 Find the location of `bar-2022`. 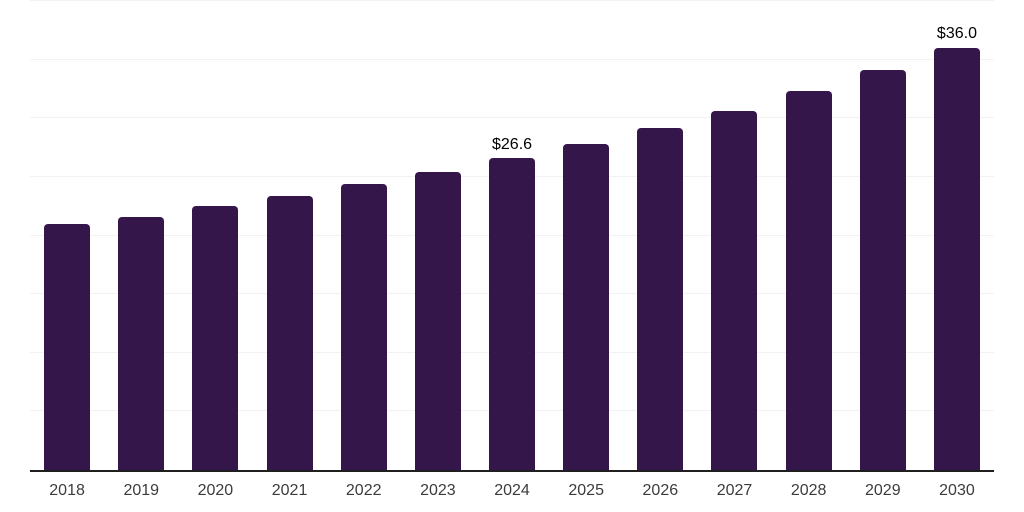

bar-2022 is located at coordinates (363, 326).